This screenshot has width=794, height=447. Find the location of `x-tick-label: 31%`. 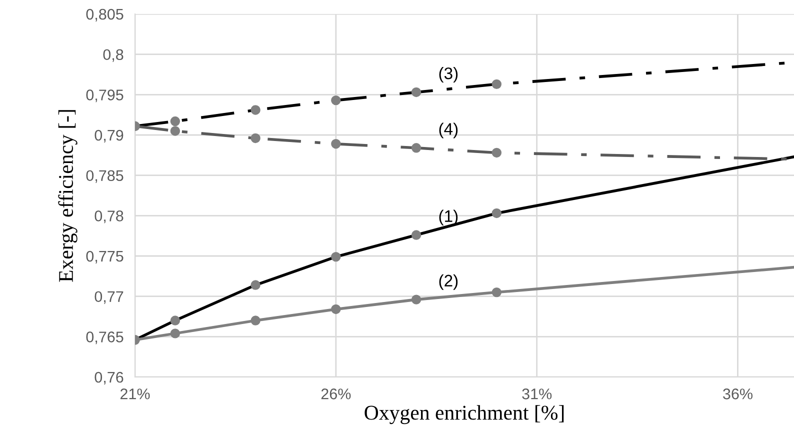

x-tick-label: 31% is located at coordinates (537, 394).